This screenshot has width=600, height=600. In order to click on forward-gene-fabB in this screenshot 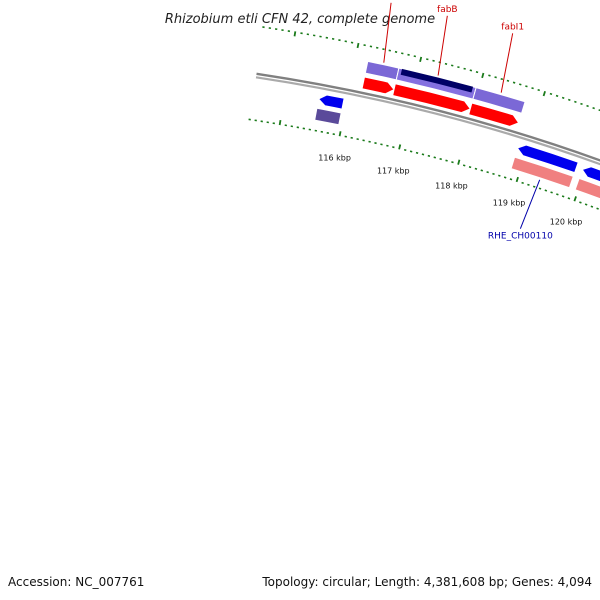, I will do `click(432, 98)`.